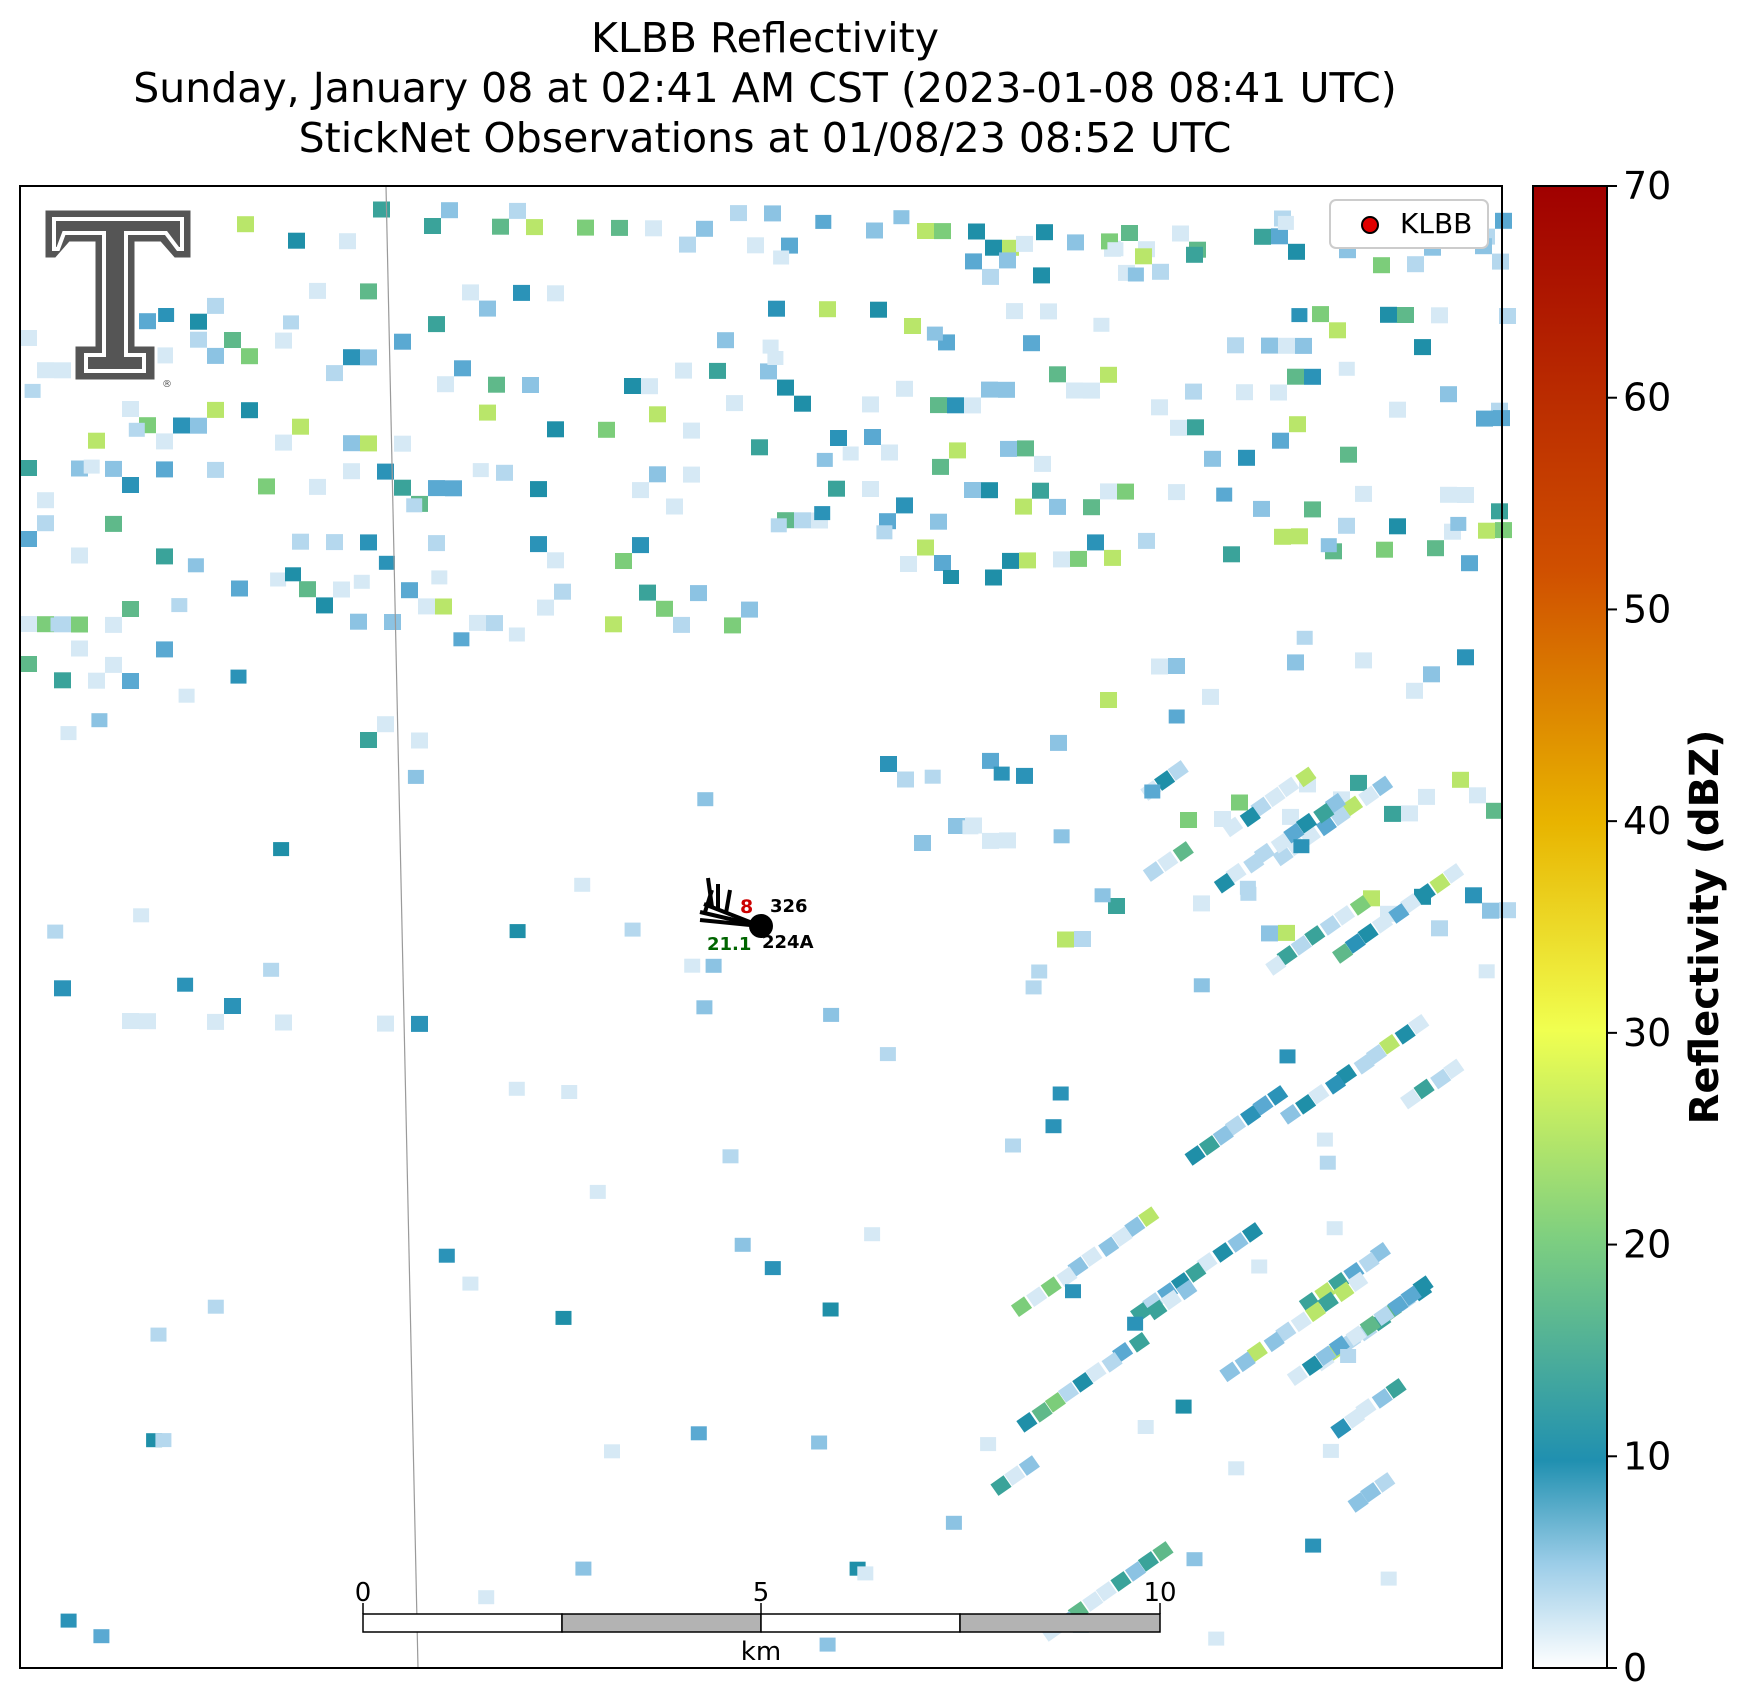 The width and height of the screenshot is (1738, 1705). I want to click on colorbar: 0 10 20 30 40 50 60 70 Reflectivity (dBZ), so click(1630, 927).